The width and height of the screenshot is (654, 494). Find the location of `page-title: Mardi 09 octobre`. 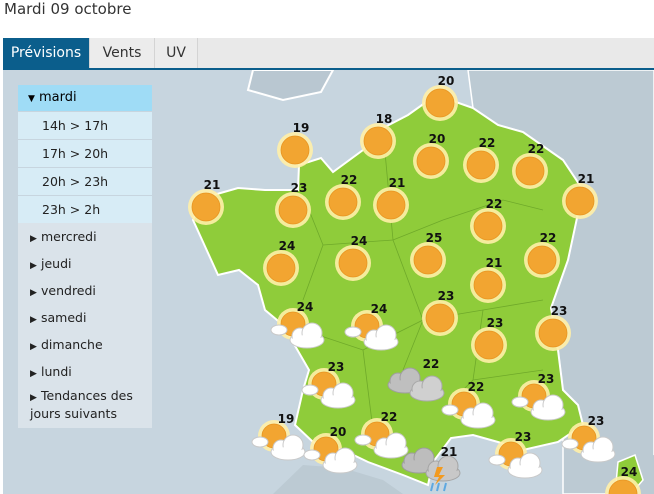

page-title: Mardi 09 octobre is located at coordinates (68, 9).